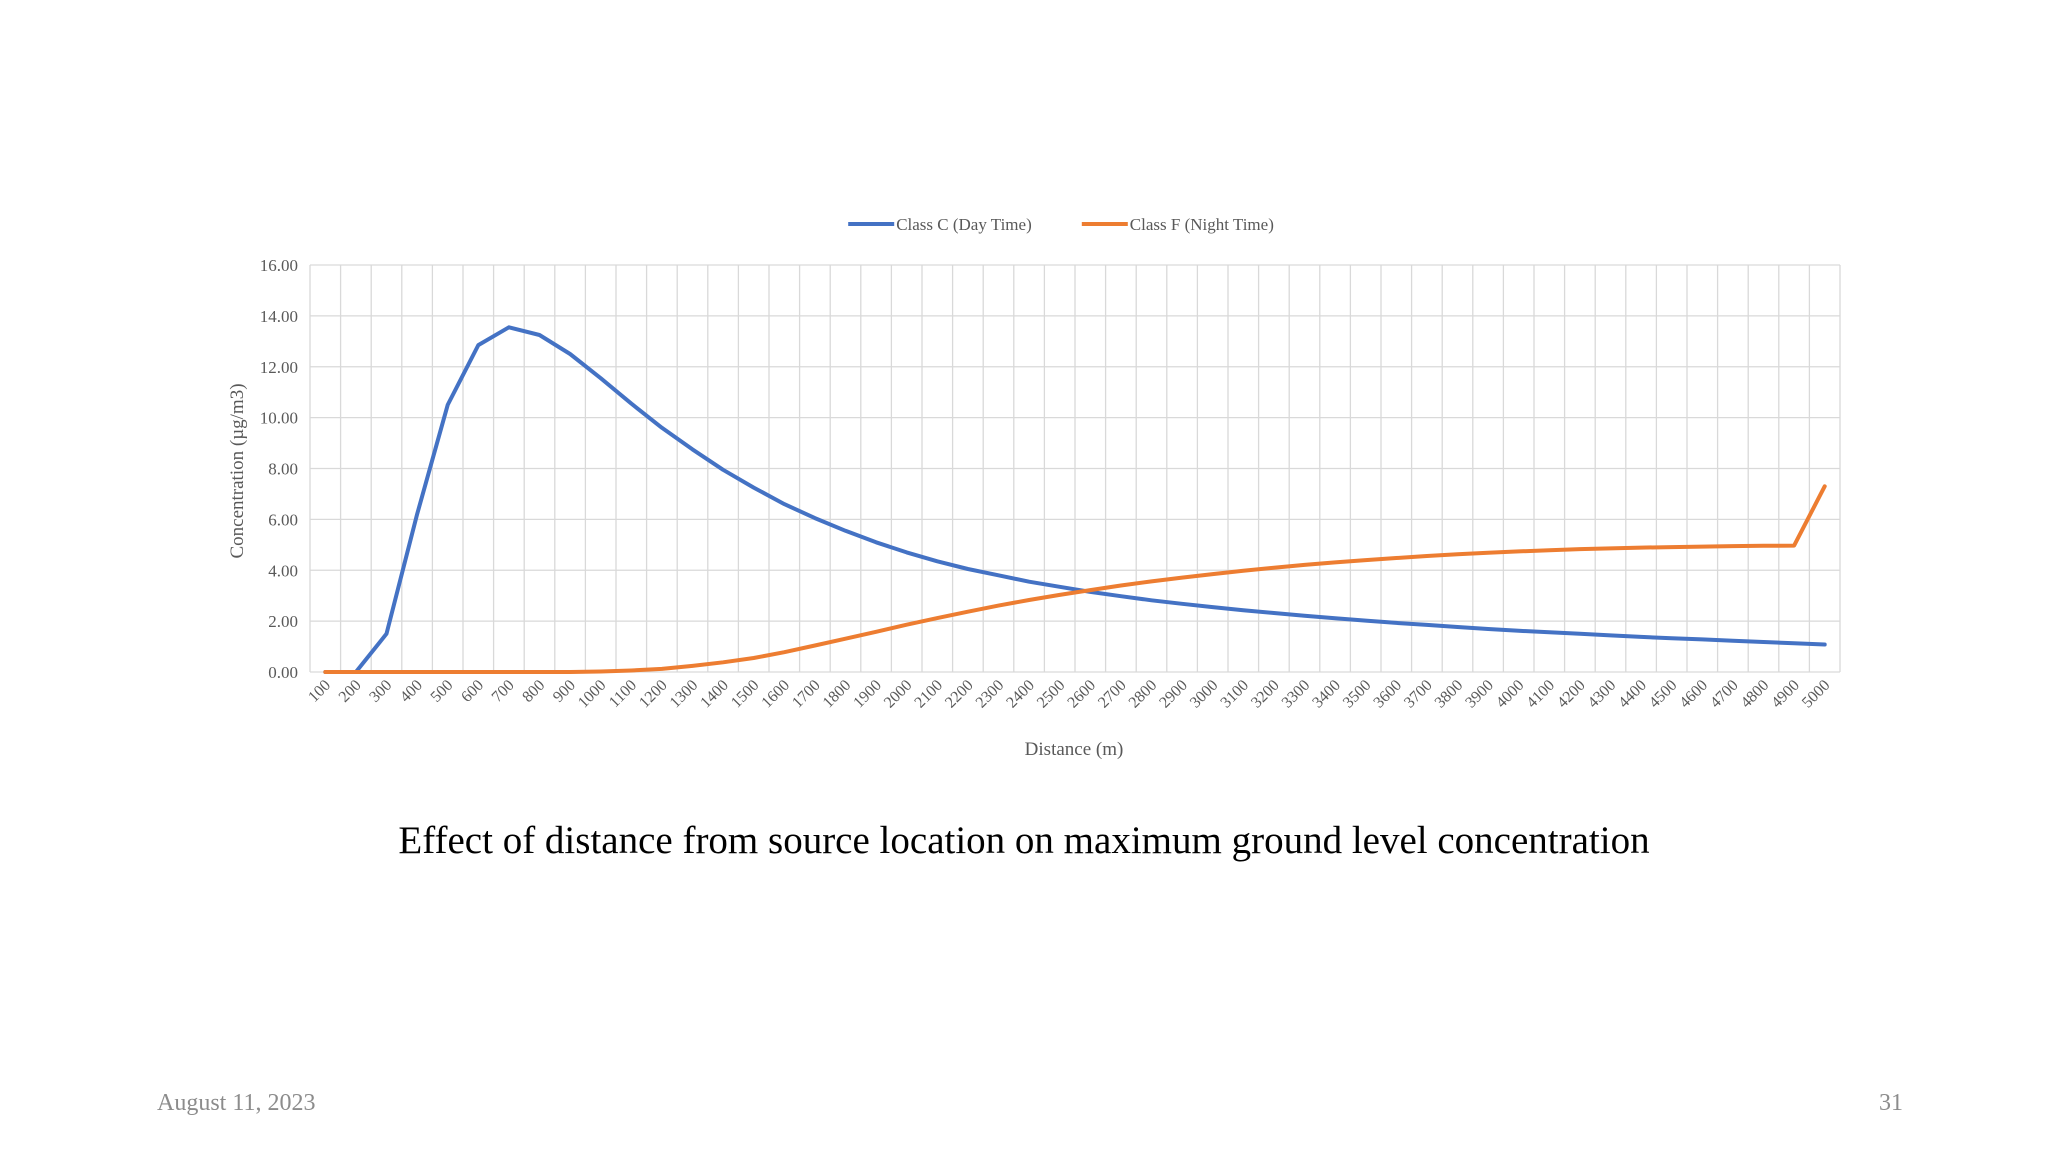 The height and width of the screenshot is (1152, 2048). I want to click on x-tick-label: 3000, so click(1204, 694).